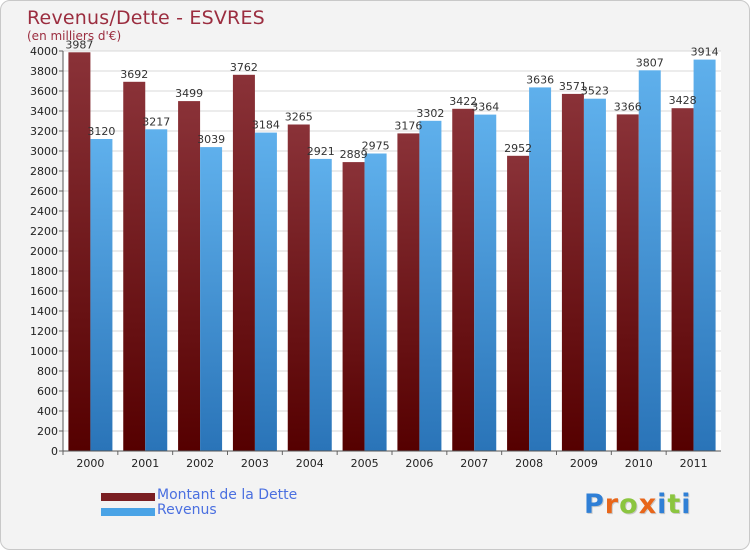 The width and height of the screenshot is (750, 550). What do you see at coordinates (44, 251) in the screenshot?
I see `y-tick-label: 2000` at bounding box center [44, 251].